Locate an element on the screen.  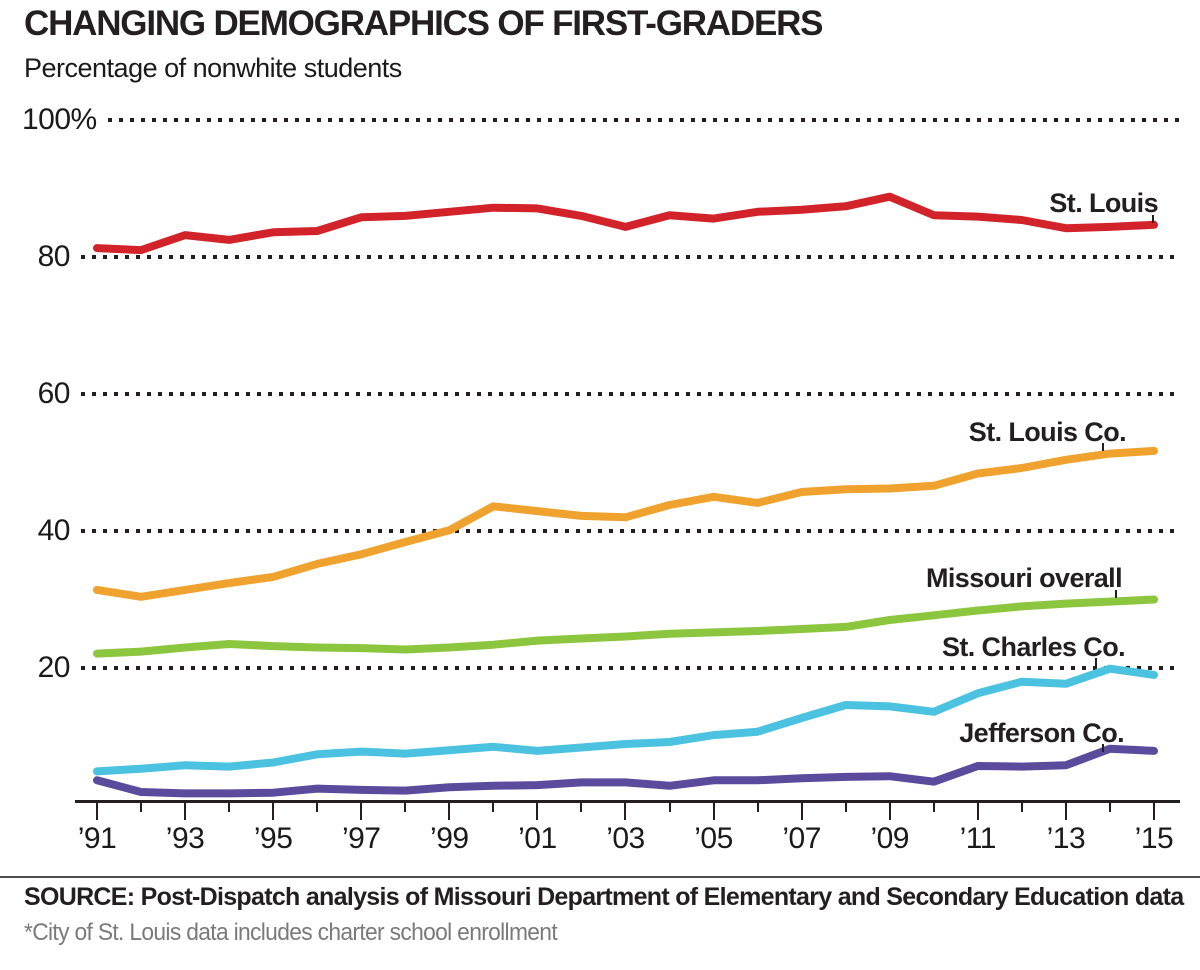
x-axis-tick-label: ’01 is located at coordinates (537, 838).